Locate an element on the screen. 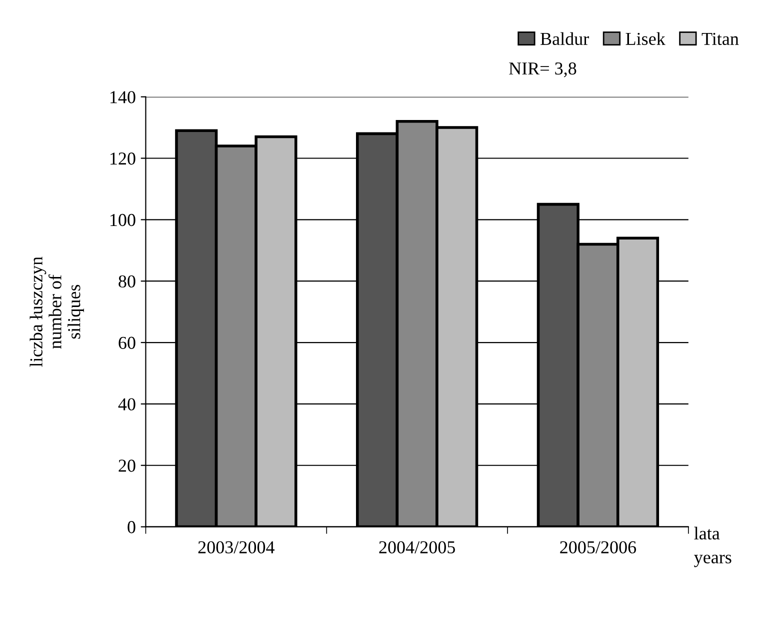 Image resolution: width=759 pixels, height=637 pixels. y-tick-label: 20 is located at coordinates (127, 466).